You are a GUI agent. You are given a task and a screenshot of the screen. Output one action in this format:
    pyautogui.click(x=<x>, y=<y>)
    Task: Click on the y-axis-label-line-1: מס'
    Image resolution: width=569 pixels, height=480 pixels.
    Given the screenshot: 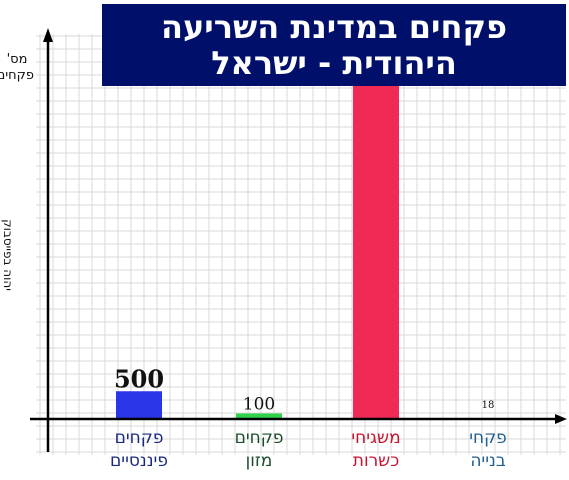 What is the action you would take?
    pyautogui.click(x=17, y=59)
    